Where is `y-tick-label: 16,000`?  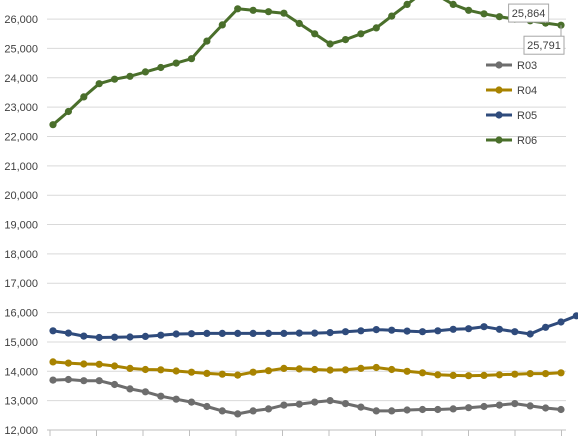
y-tick-label: 16,000 is located at coordinates (21, 314).